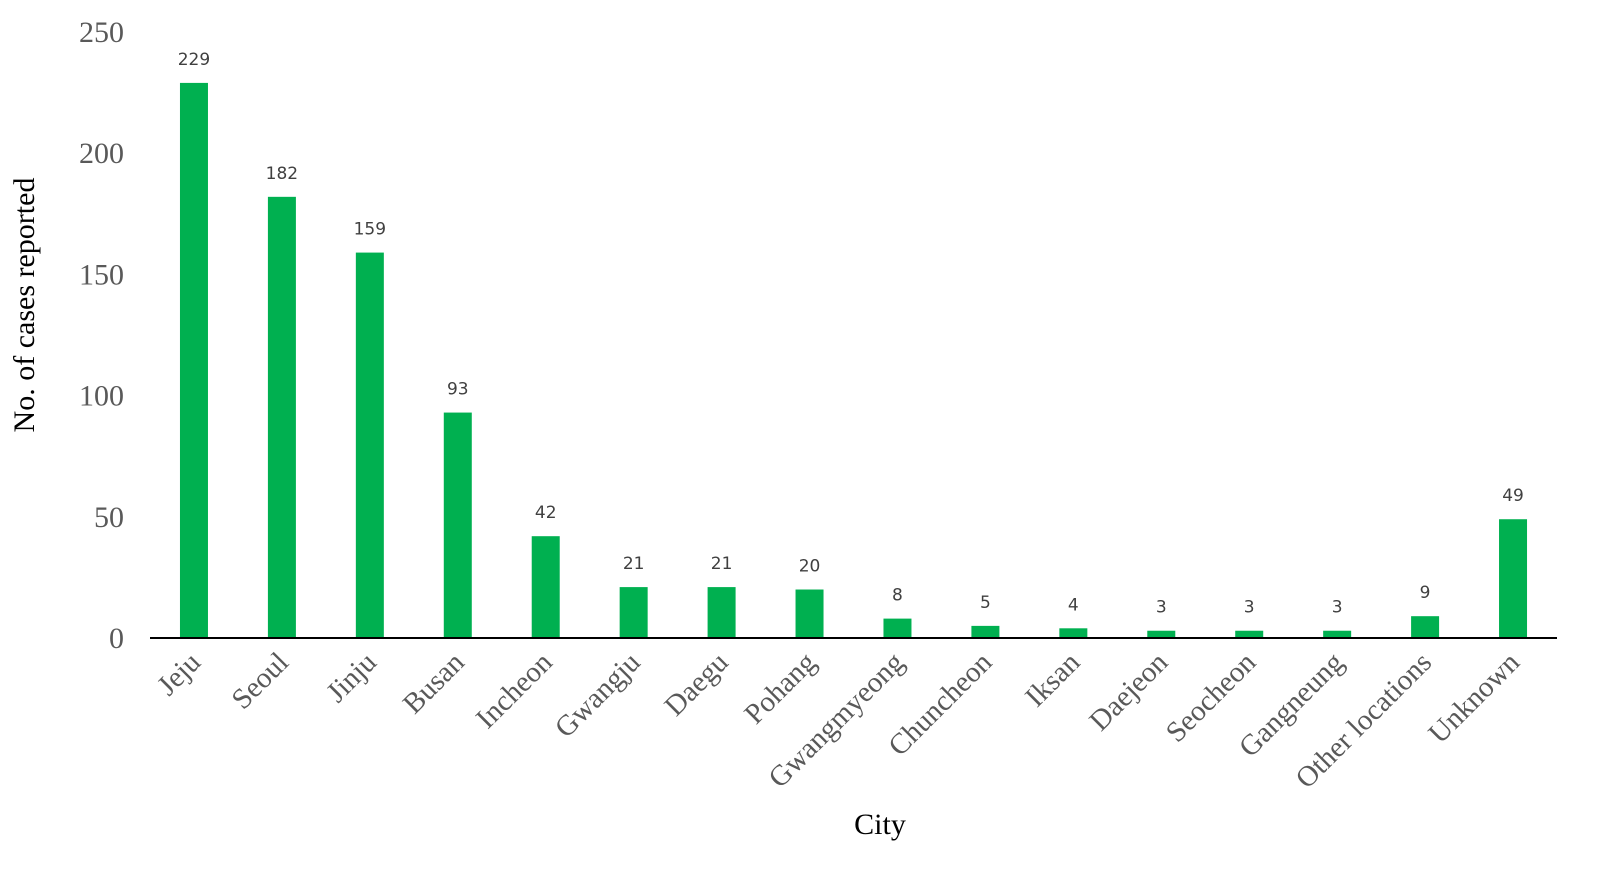 The height and width of the screenshot is (893, 1617). What do you see at coordinates (179, 674) in the screenshot?
I see `x-tick-label: Jeju` at bounding box center [179, 674].